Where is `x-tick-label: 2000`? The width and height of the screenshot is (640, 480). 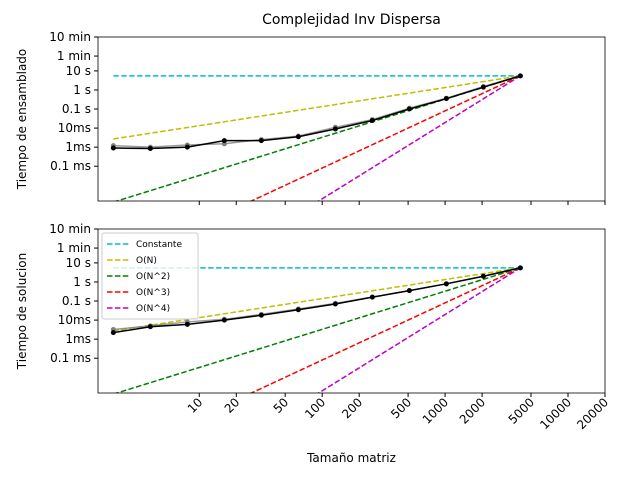
x-tick-label: 2000 is located at coordinates (472, 410).